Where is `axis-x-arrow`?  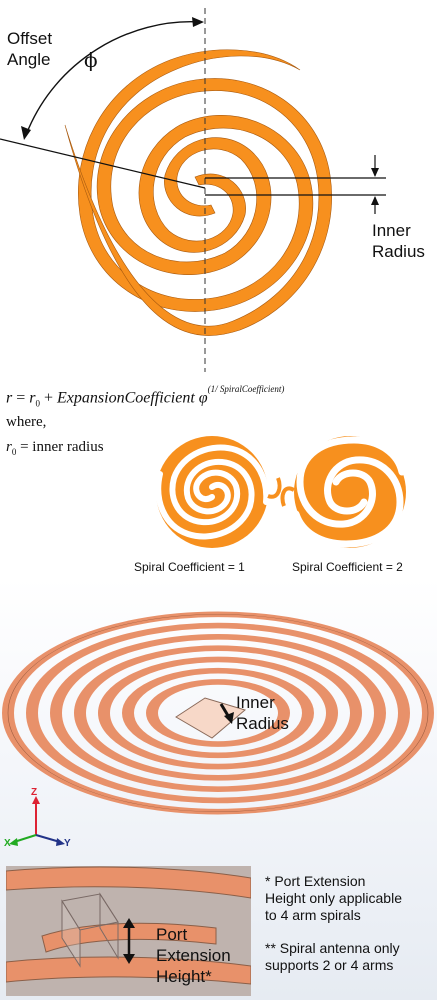
axis-x-arrow is located at coordinates (13, 842).